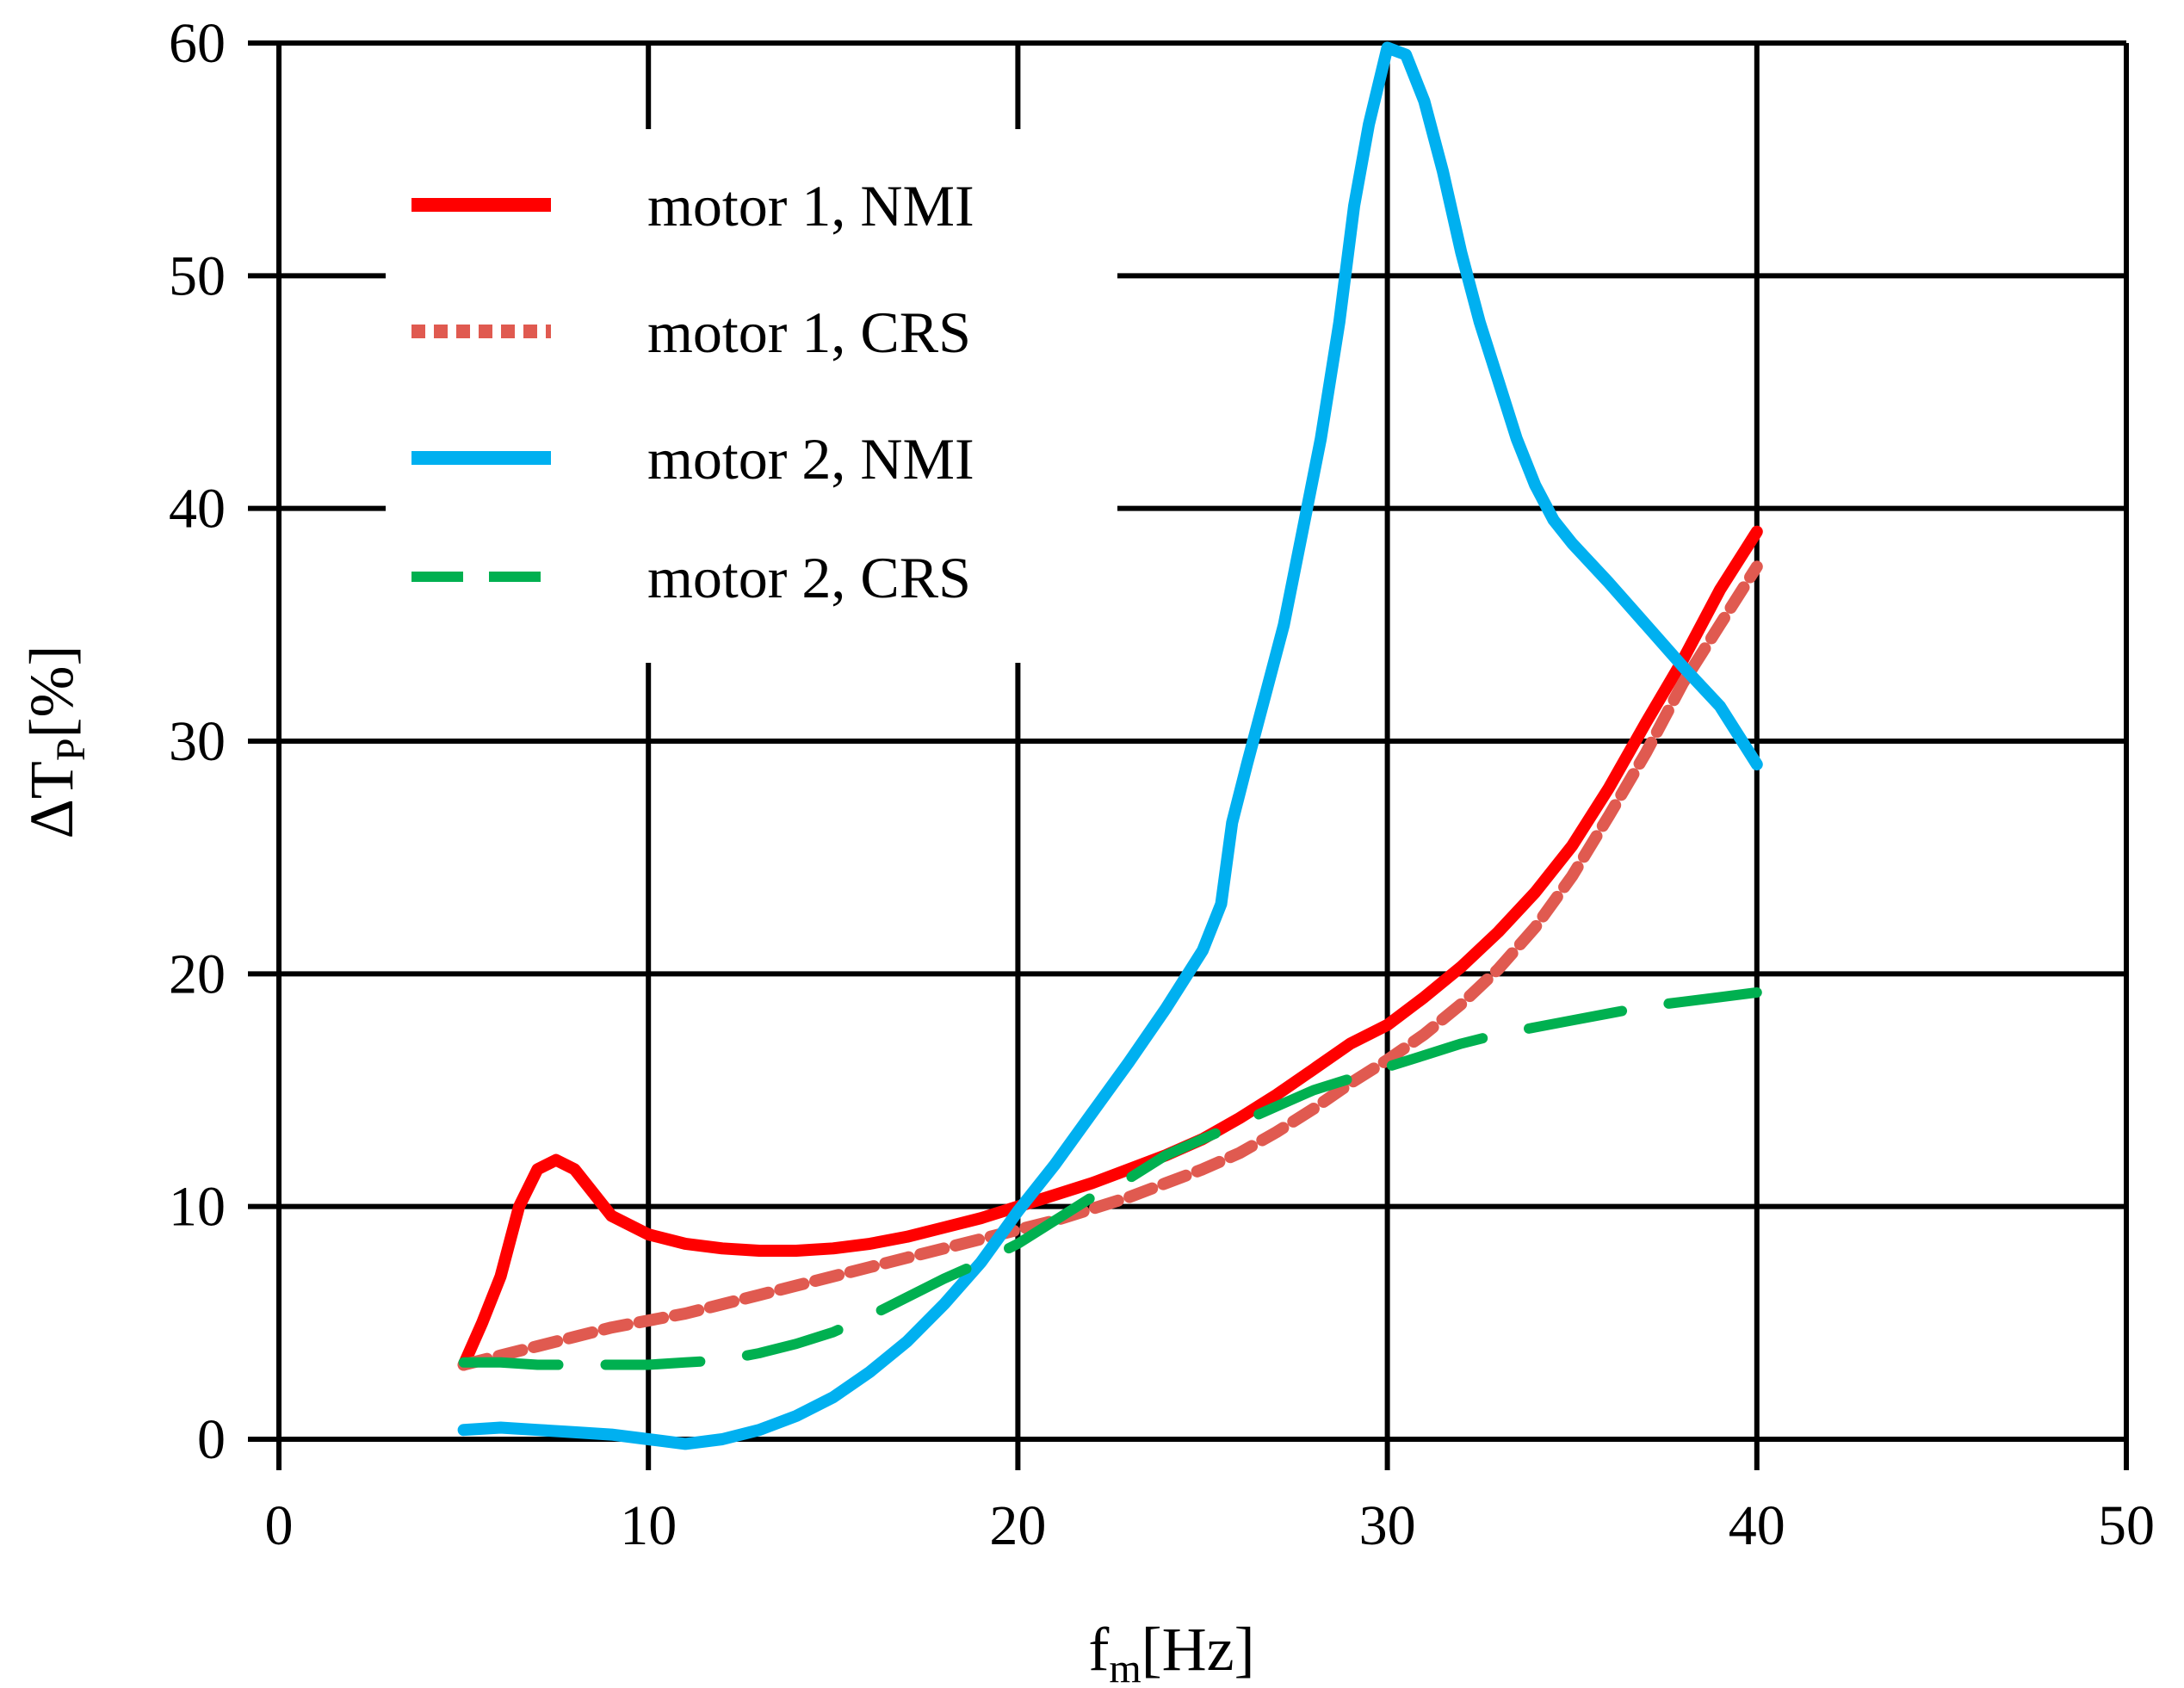 The height and width of the screenshot is (1688, 2184). What do you see at coordinates (2127, 1525) in the screenshot?
I see `x-tick-label: 50` at bounding box center [2127, 1525].